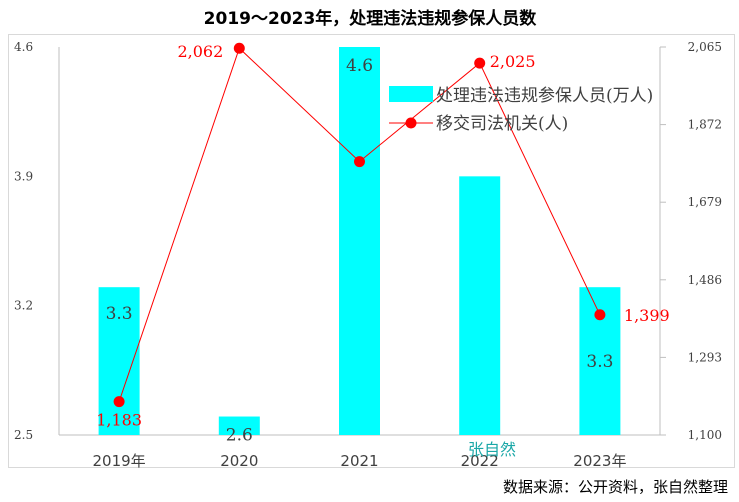  What do you see at coordinates (119, 461) in the screenshot?
I see `category-label: 2019年` at bounding box center [119, 461].